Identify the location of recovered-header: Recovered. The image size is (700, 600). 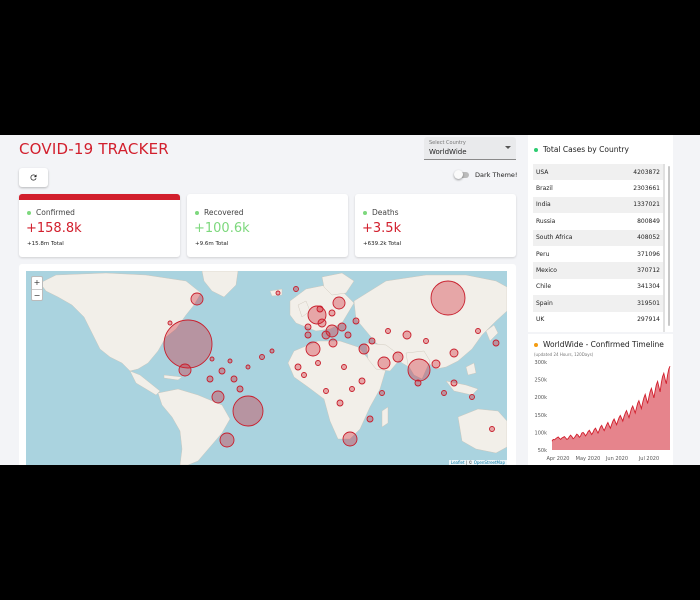
(219, 212).